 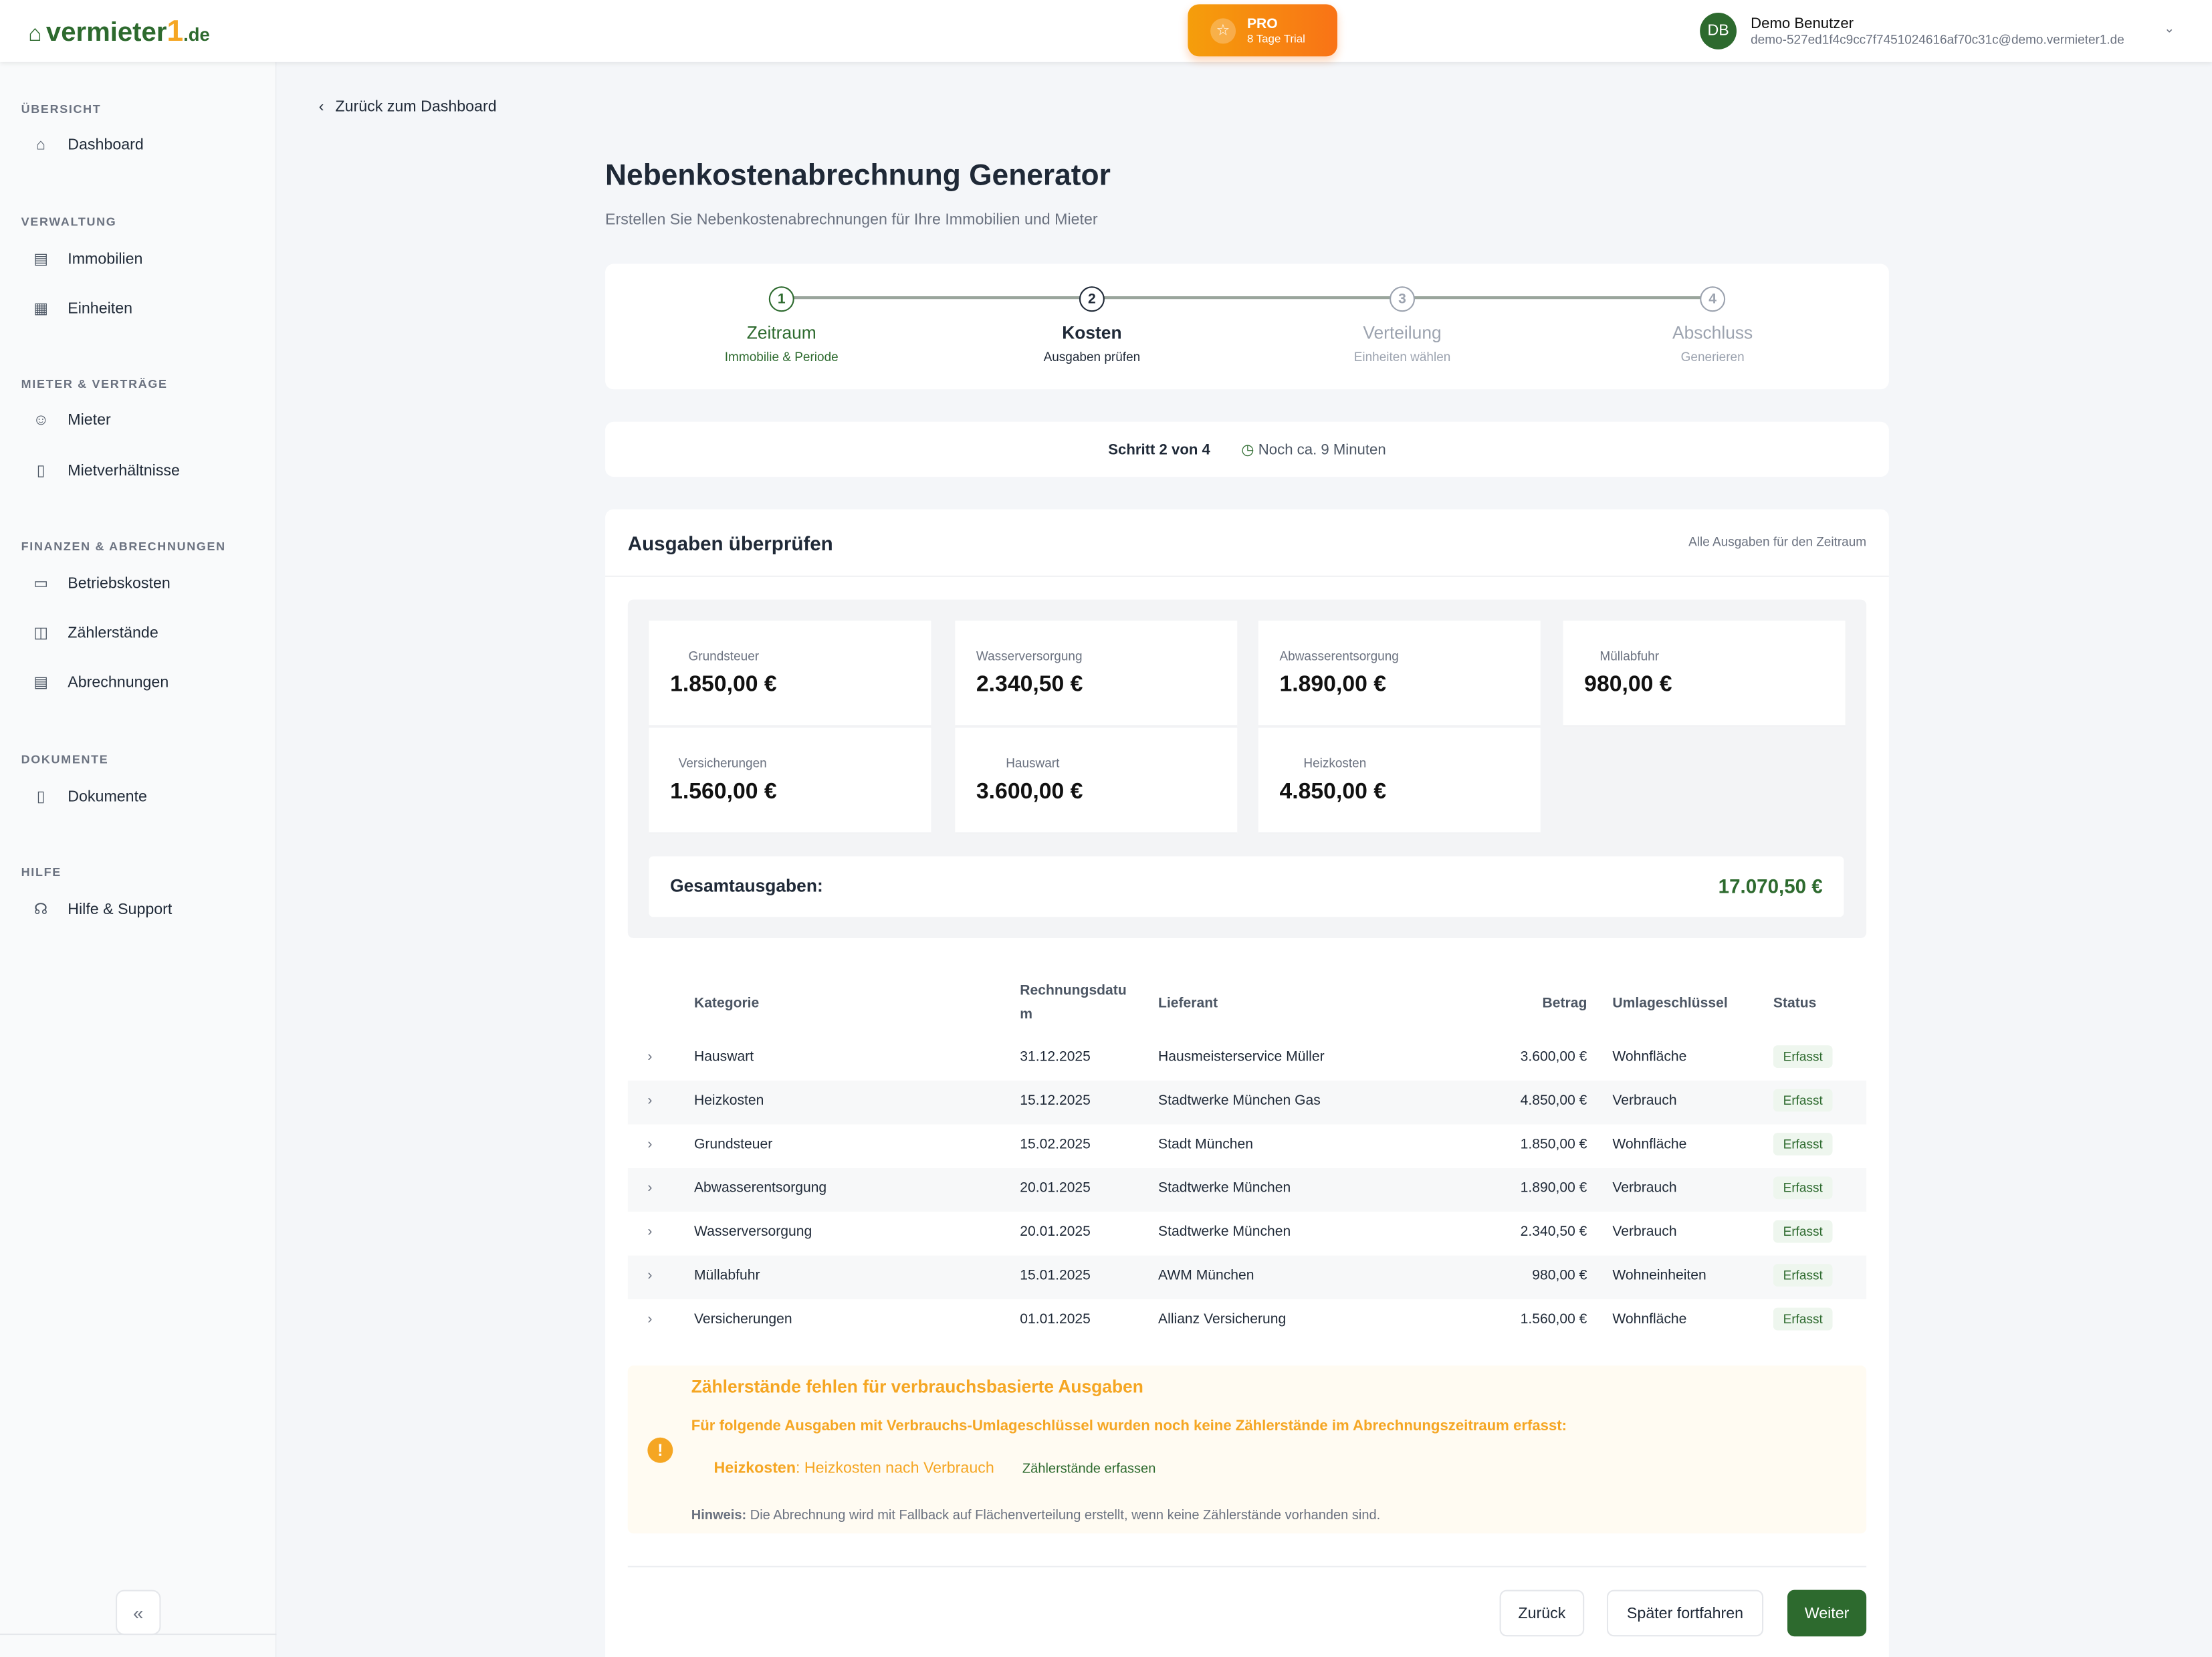 I want to click on file-icon: ▯, so click(x=40, y=797).